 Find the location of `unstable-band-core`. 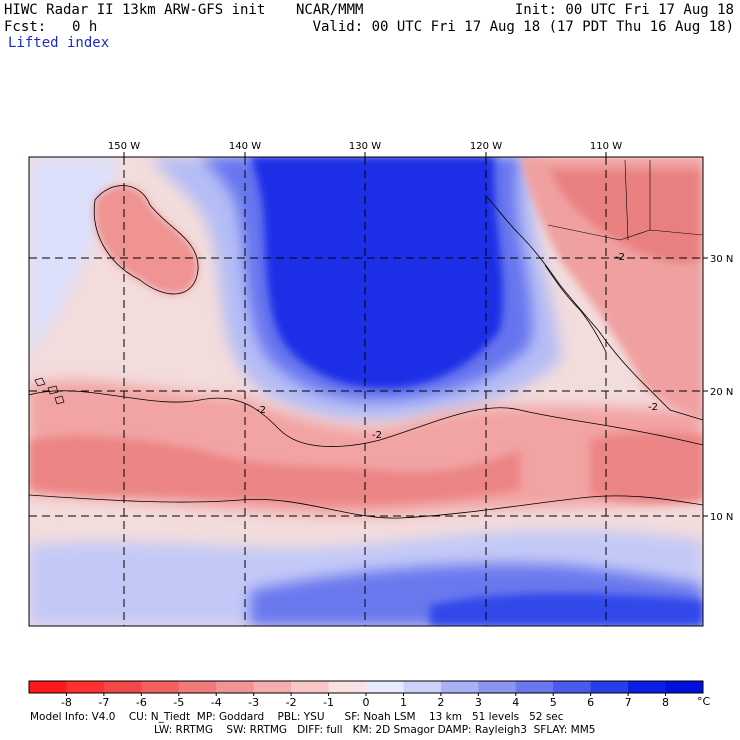

unstable-band-core is located at coordinates (275, 470).